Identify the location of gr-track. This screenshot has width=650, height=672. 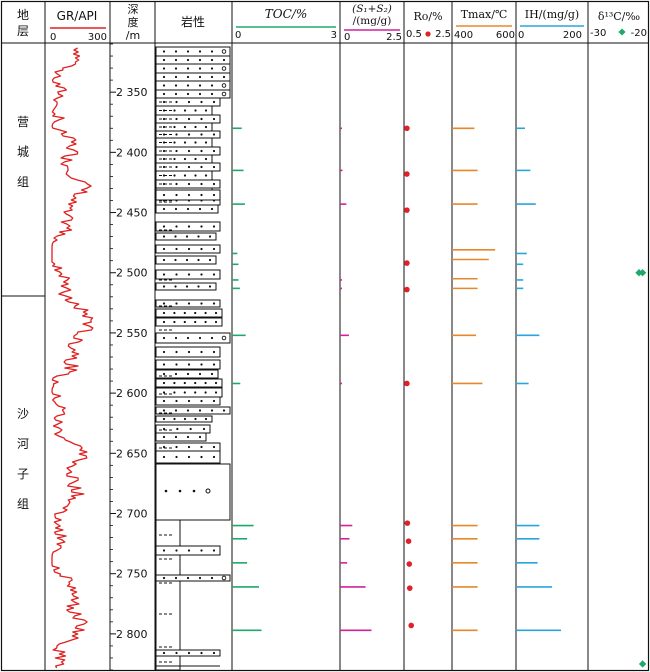
(72, 358).